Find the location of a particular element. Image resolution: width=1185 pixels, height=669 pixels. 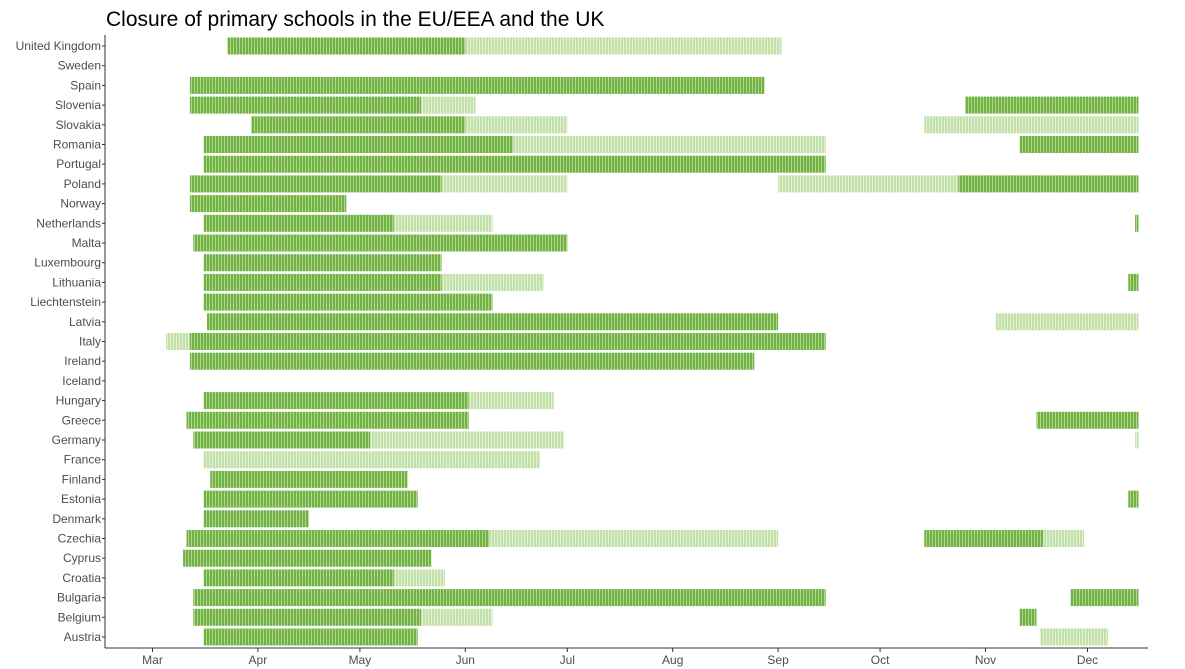

country-label-poland: Poland is located at coordinates (82, 184).